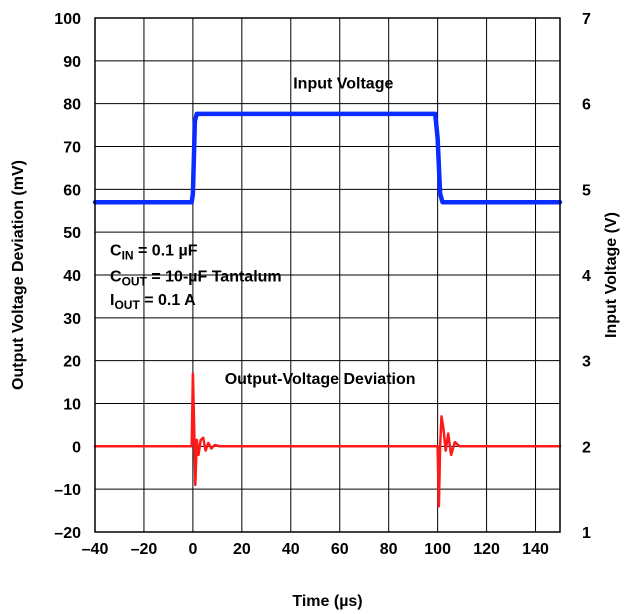  Describe the element at coordinates (67, 533) in the screenshot. I see `y-left-tick-label: –20` at that location.